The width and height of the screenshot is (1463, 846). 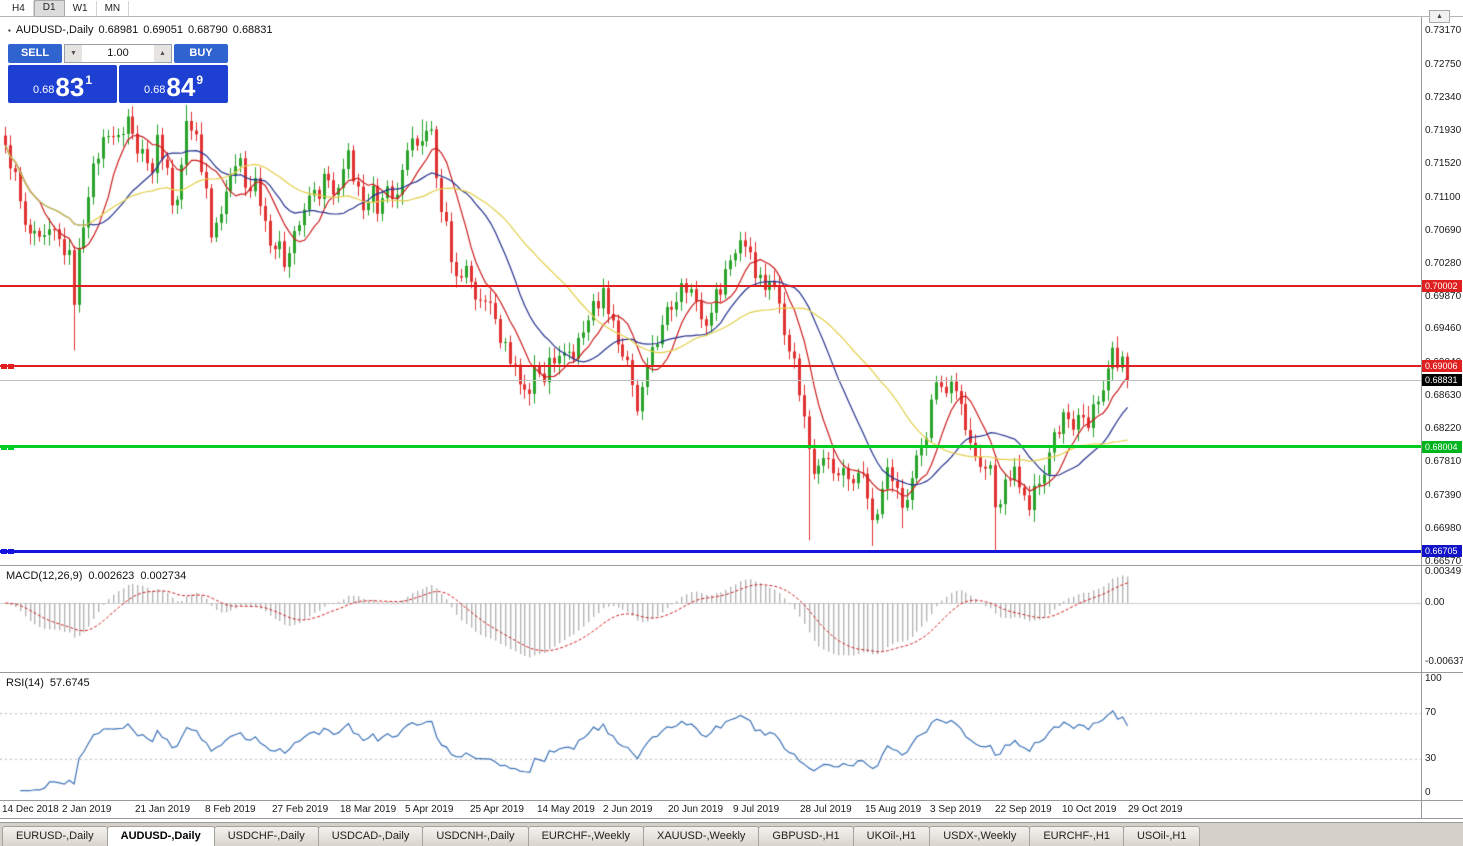 What do you see at coordinates (163, 809) in the screenshot?
I see `date-axis-label: 21 Jan 2019` at bounding box center [163, 809].